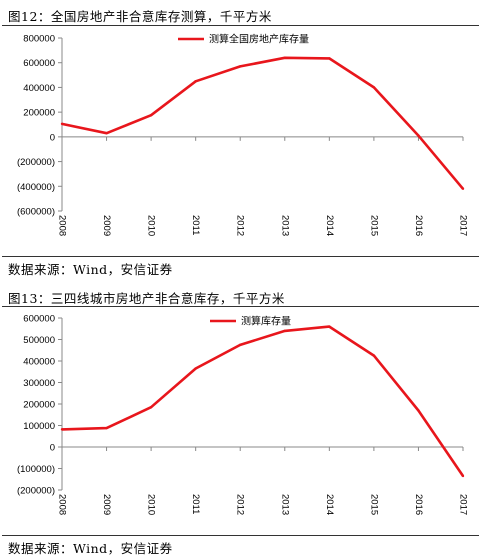 The height and width of the screenshot is (558, 481). What do you see at coordinates (240, 535) in the screenshot?
I see `figure-13-bottom-rule` at bounding box center [240, 535].